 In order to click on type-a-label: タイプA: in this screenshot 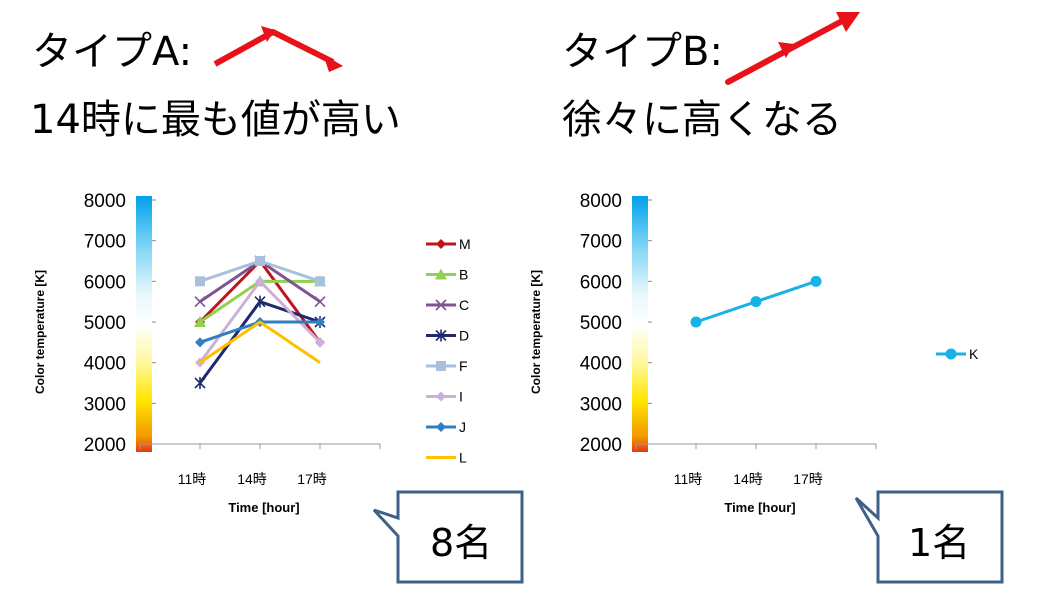, I will do `click(112, 52)`.